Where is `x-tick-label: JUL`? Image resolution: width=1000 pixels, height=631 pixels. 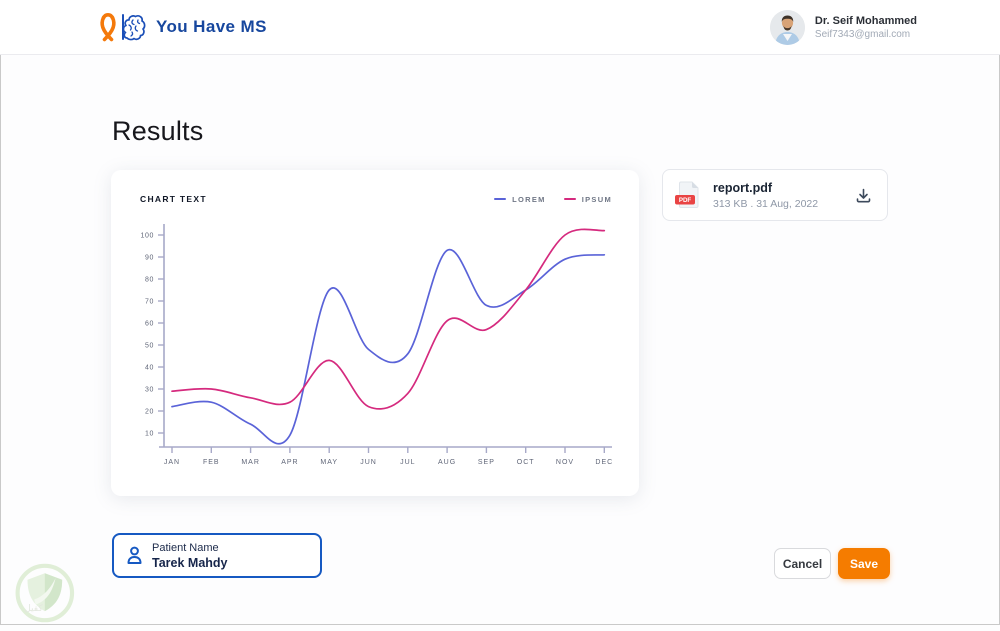 x-tick-label: JUL is located at coordinates (407, 462).